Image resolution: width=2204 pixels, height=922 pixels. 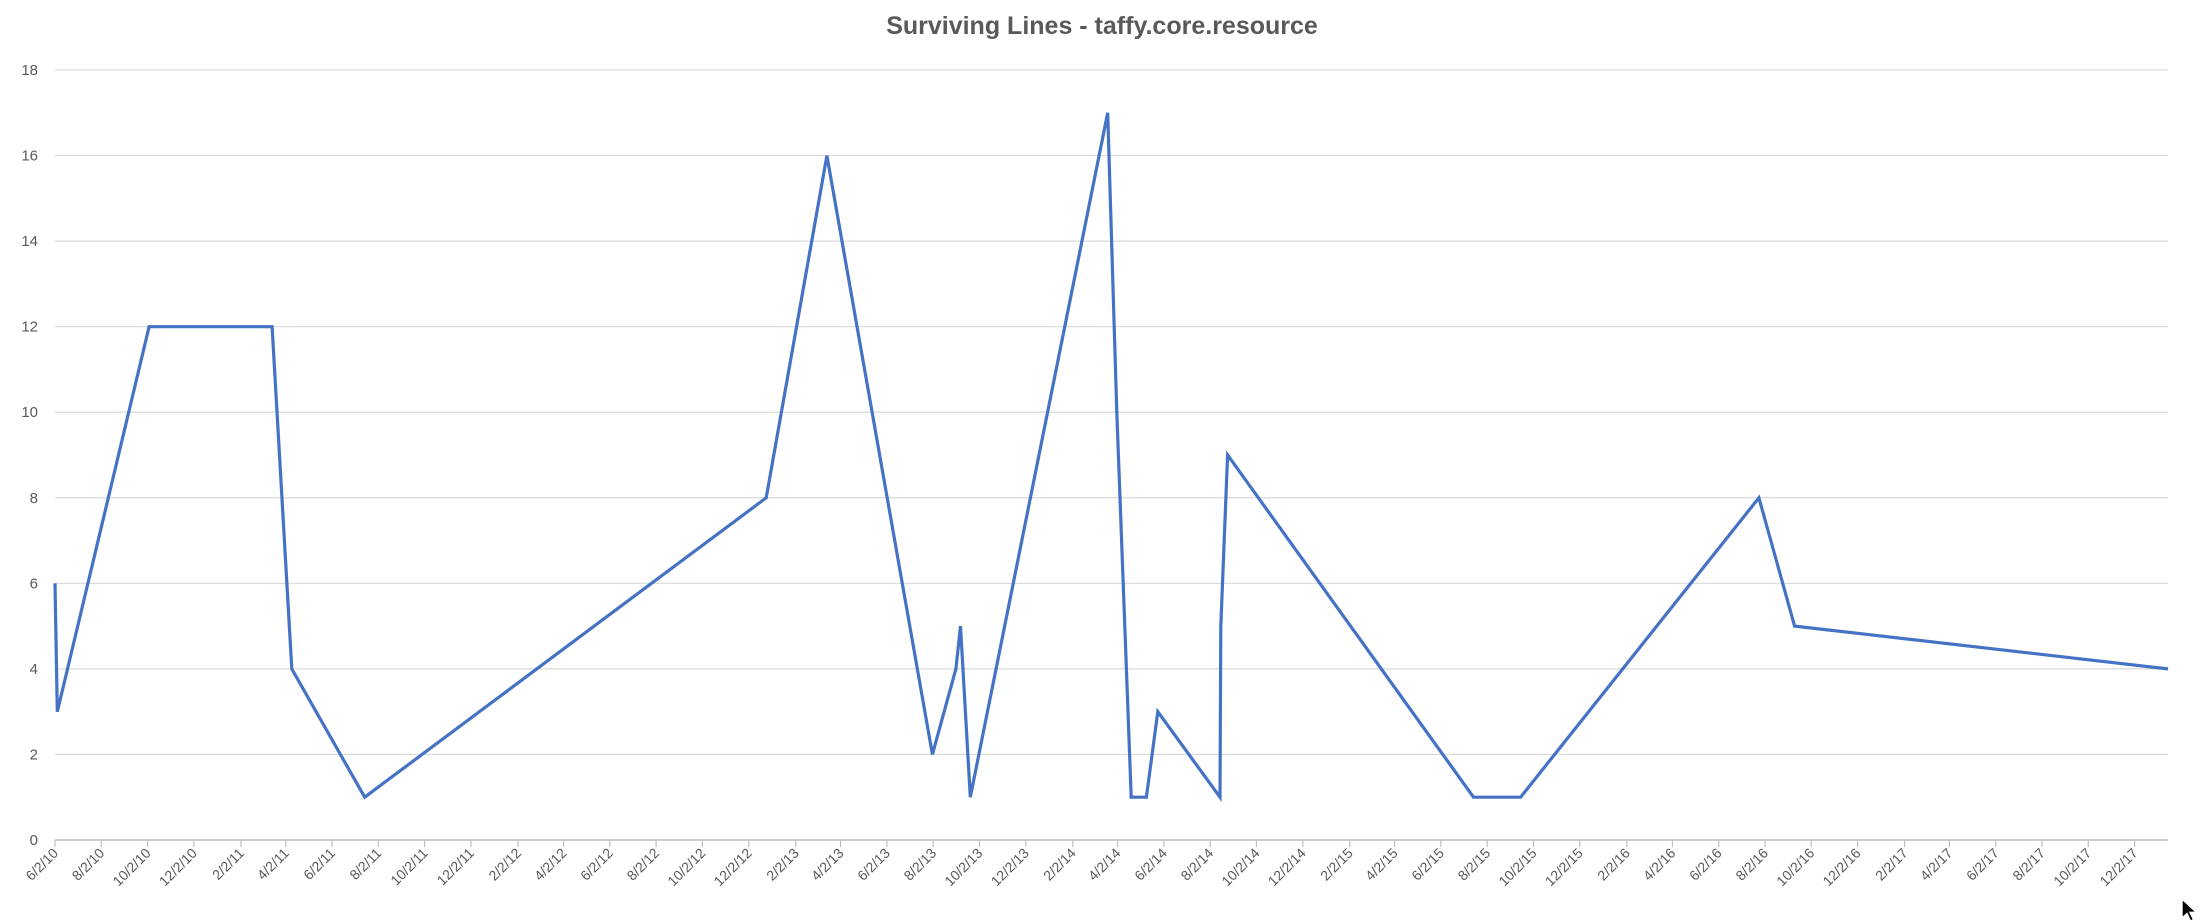 What do you see at coordinates (29, 412) in the screenshot?
I see `y-tick-label: 10` at bounding box center [29, 412].